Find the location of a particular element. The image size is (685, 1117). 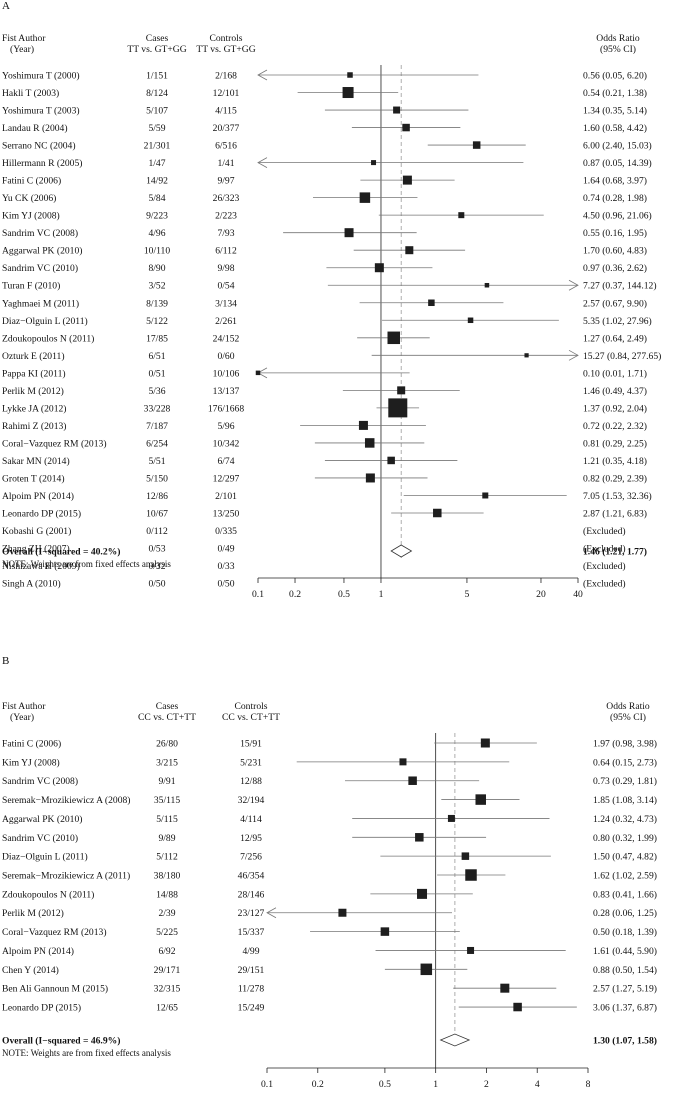

panel-a-study-13-controls: 0/54 is located at coordinates (225, 286).